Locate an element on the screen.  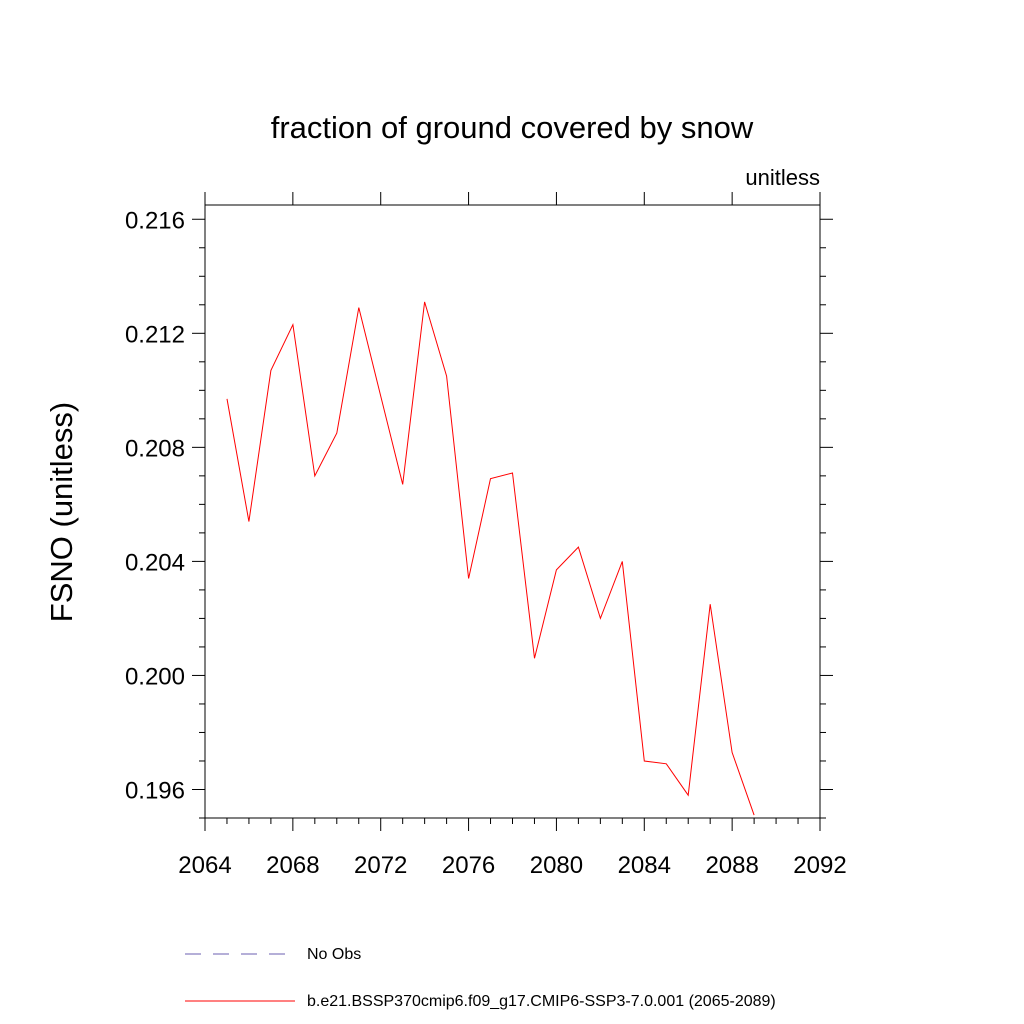
y-tick-label: 0.204 is located at coordinates (155, 562).